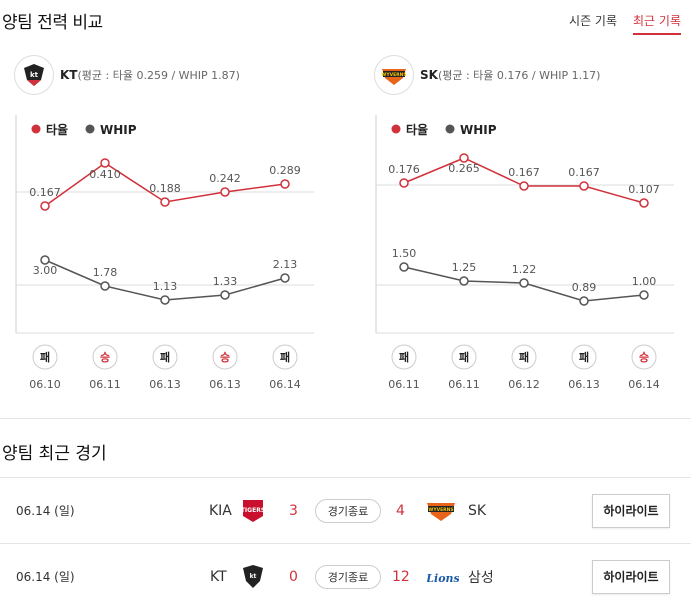 The image size is (691, 609). Describe the element at coordinates (519, 75) in the screenshot. I see `team-summary: (평균 : 타율 0.176 / WHIP 1.17)` at that location.